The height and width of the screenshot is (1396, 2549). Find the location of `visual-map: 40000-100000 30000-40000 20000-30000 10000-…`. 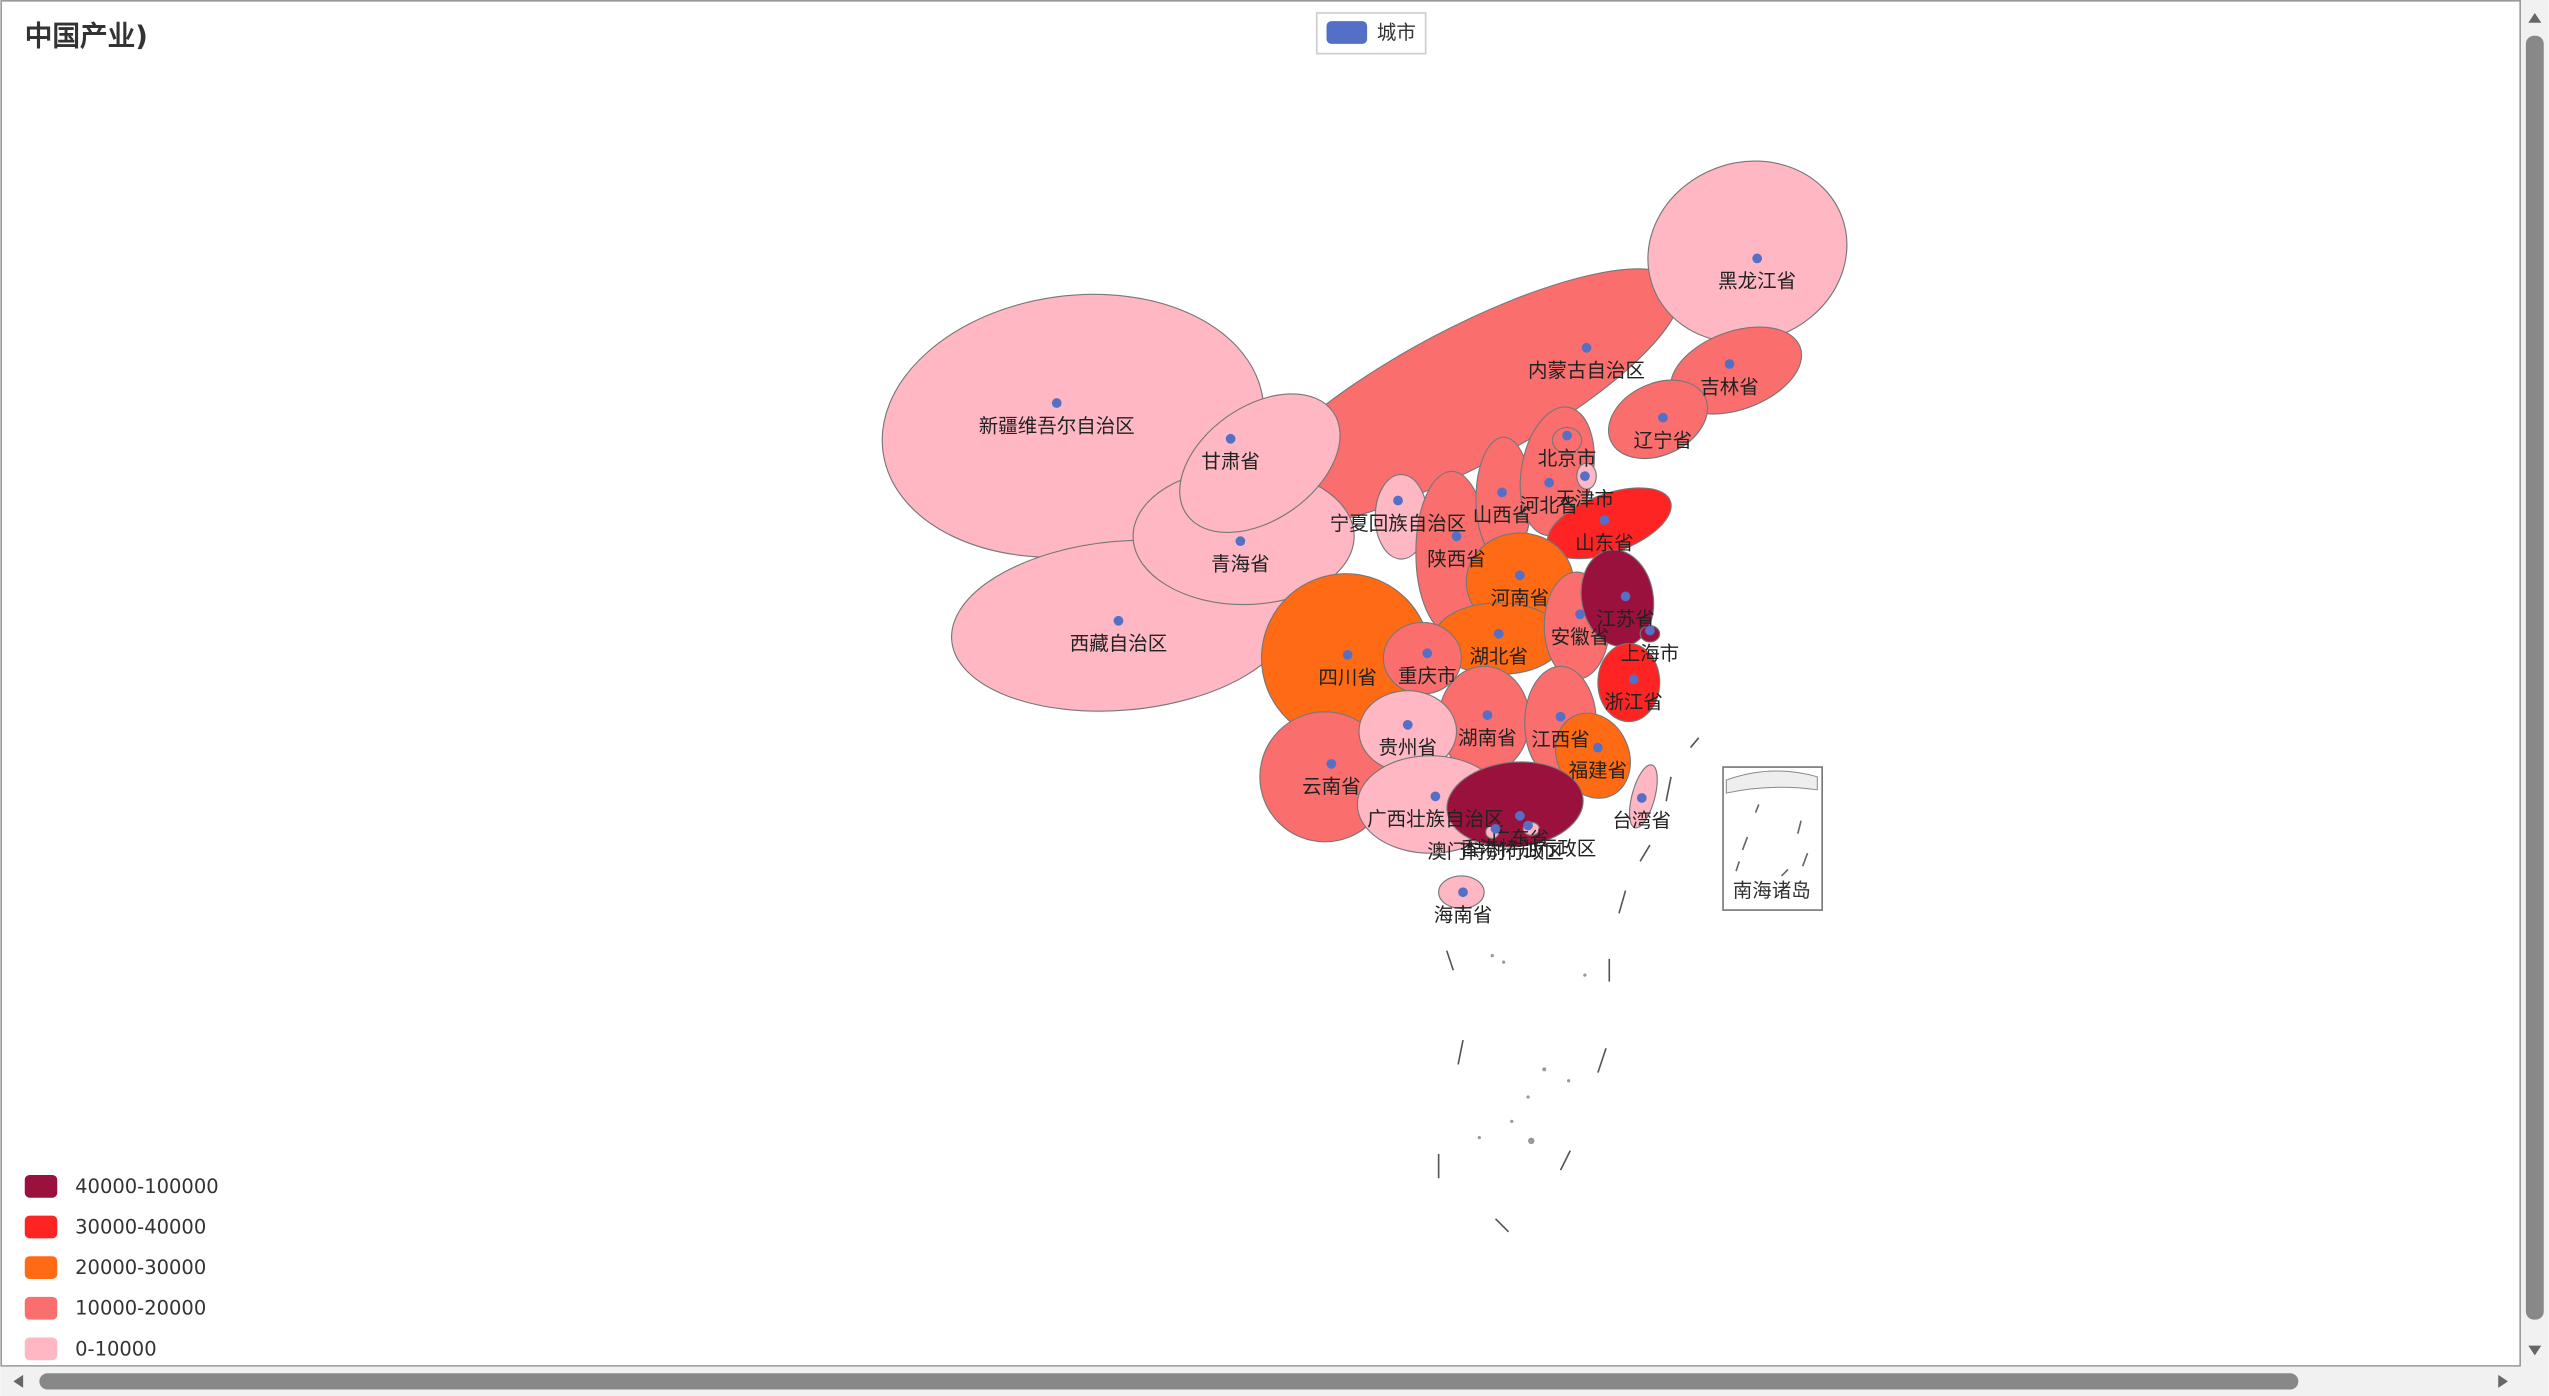

visual-map: 40000-100000 30000-40000 20000-30000 10000-… is located at coordinates (121, 1267).